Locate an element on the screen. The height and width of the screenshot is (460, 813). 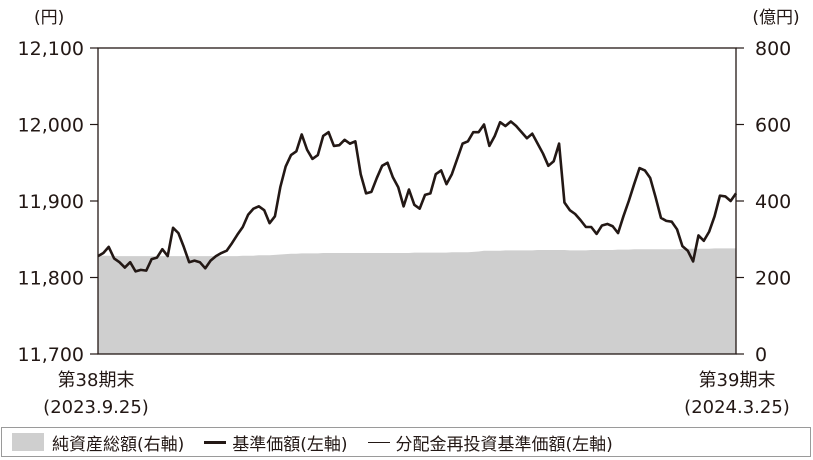
left-tick-label: 11,900 is located at coordinates (51, 202).